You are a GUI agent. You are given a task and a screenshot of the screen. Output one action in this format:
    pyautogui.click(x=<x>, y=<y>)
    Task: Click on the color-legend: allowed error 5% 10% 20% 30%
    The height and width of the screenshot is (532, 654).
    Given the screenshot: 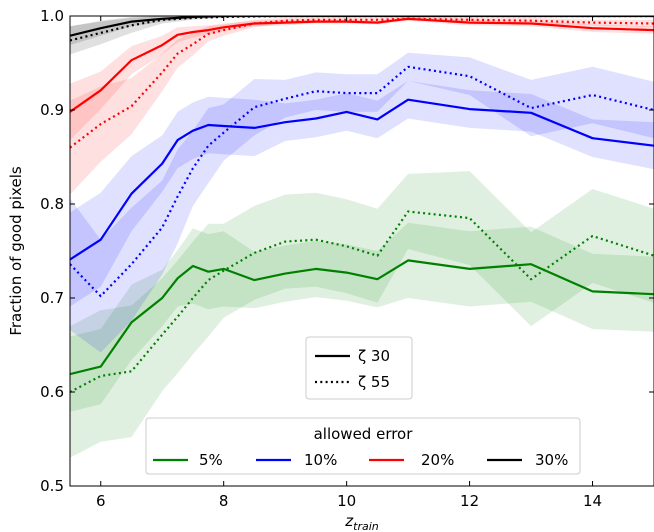 What is the action you would take?
    pyautogui.click(x=363, y=446)
    